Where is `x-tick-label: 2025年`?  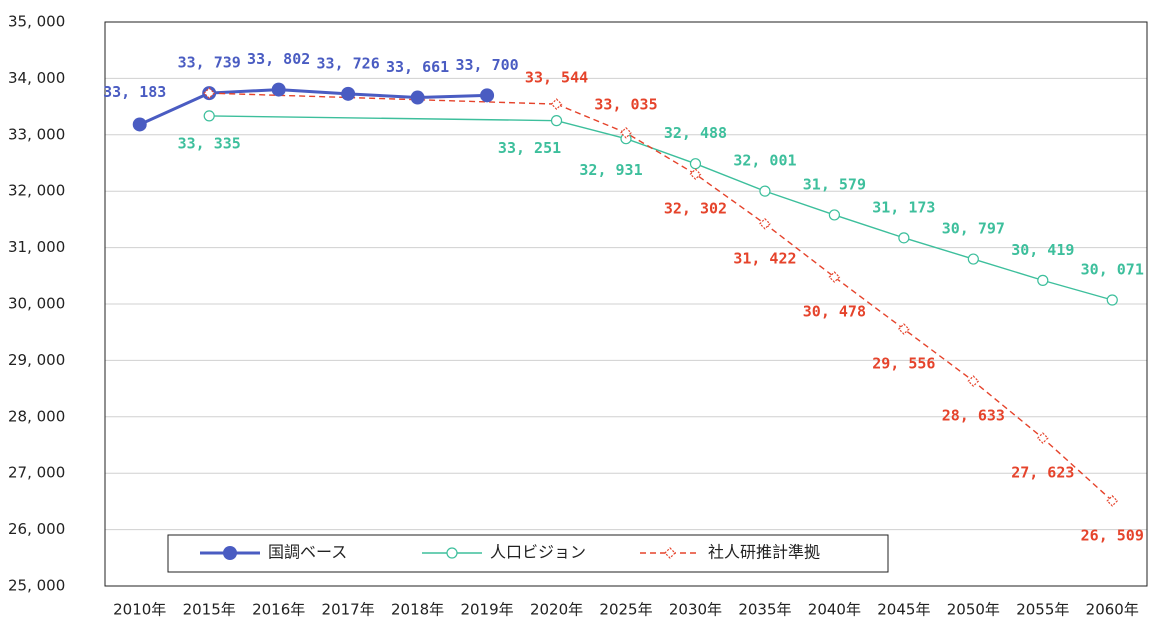 x-tick-label: 2025年 is located at coordinates (625, 610).